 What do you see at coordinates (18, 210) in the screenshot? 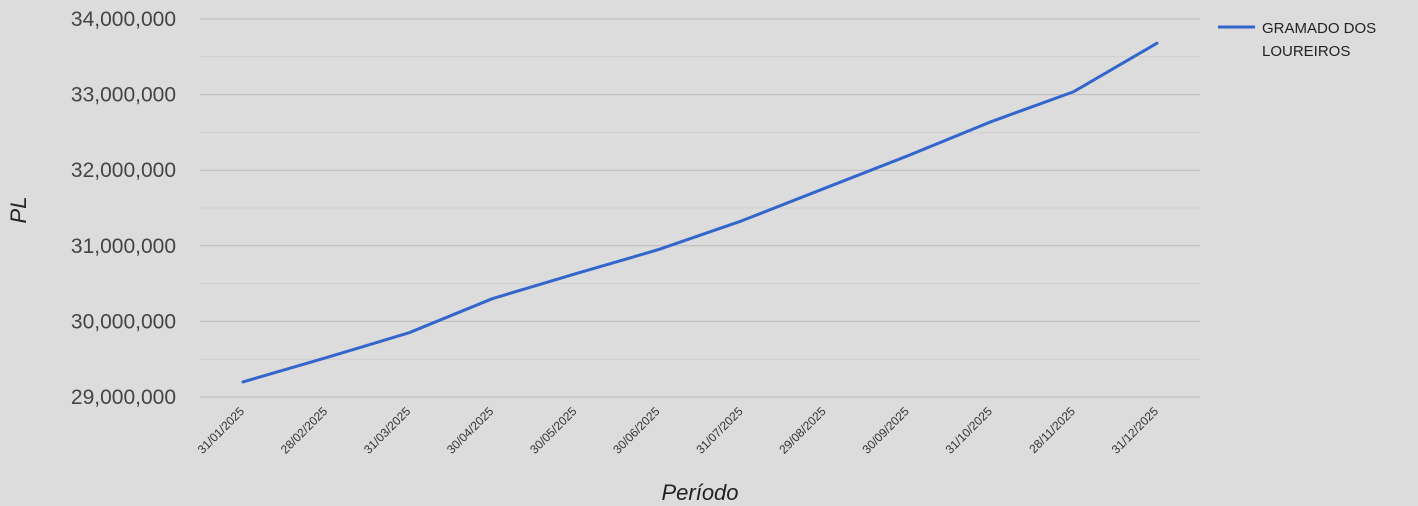
I see `y-axis-title: PL` at bounding box center [18, 210].